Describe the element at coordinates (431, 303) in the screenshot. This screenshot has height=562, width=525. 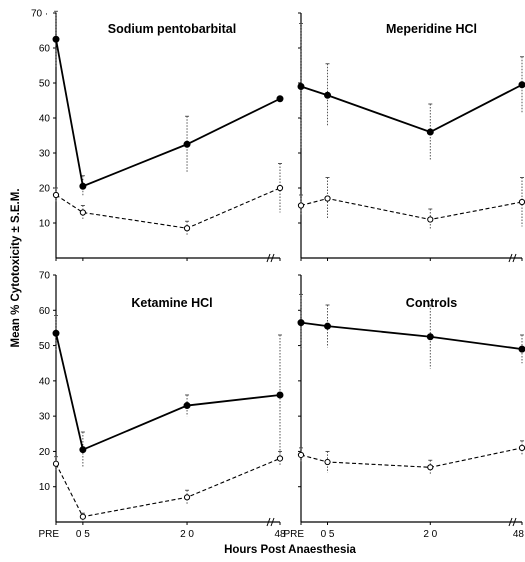
I see `panel-title: Controls` at that location.